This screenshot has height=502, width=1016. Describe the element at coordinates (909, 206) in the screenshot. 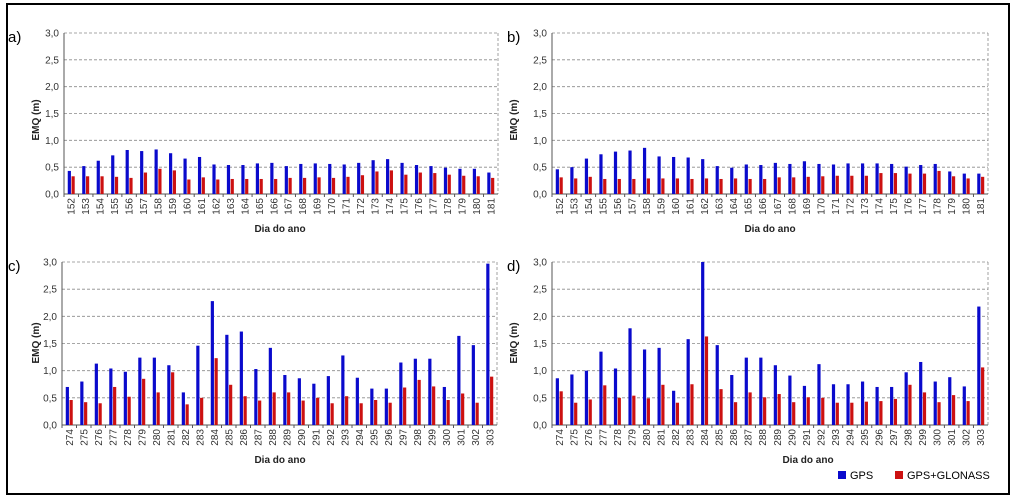

I see `x-tick-label: 176` at that location.